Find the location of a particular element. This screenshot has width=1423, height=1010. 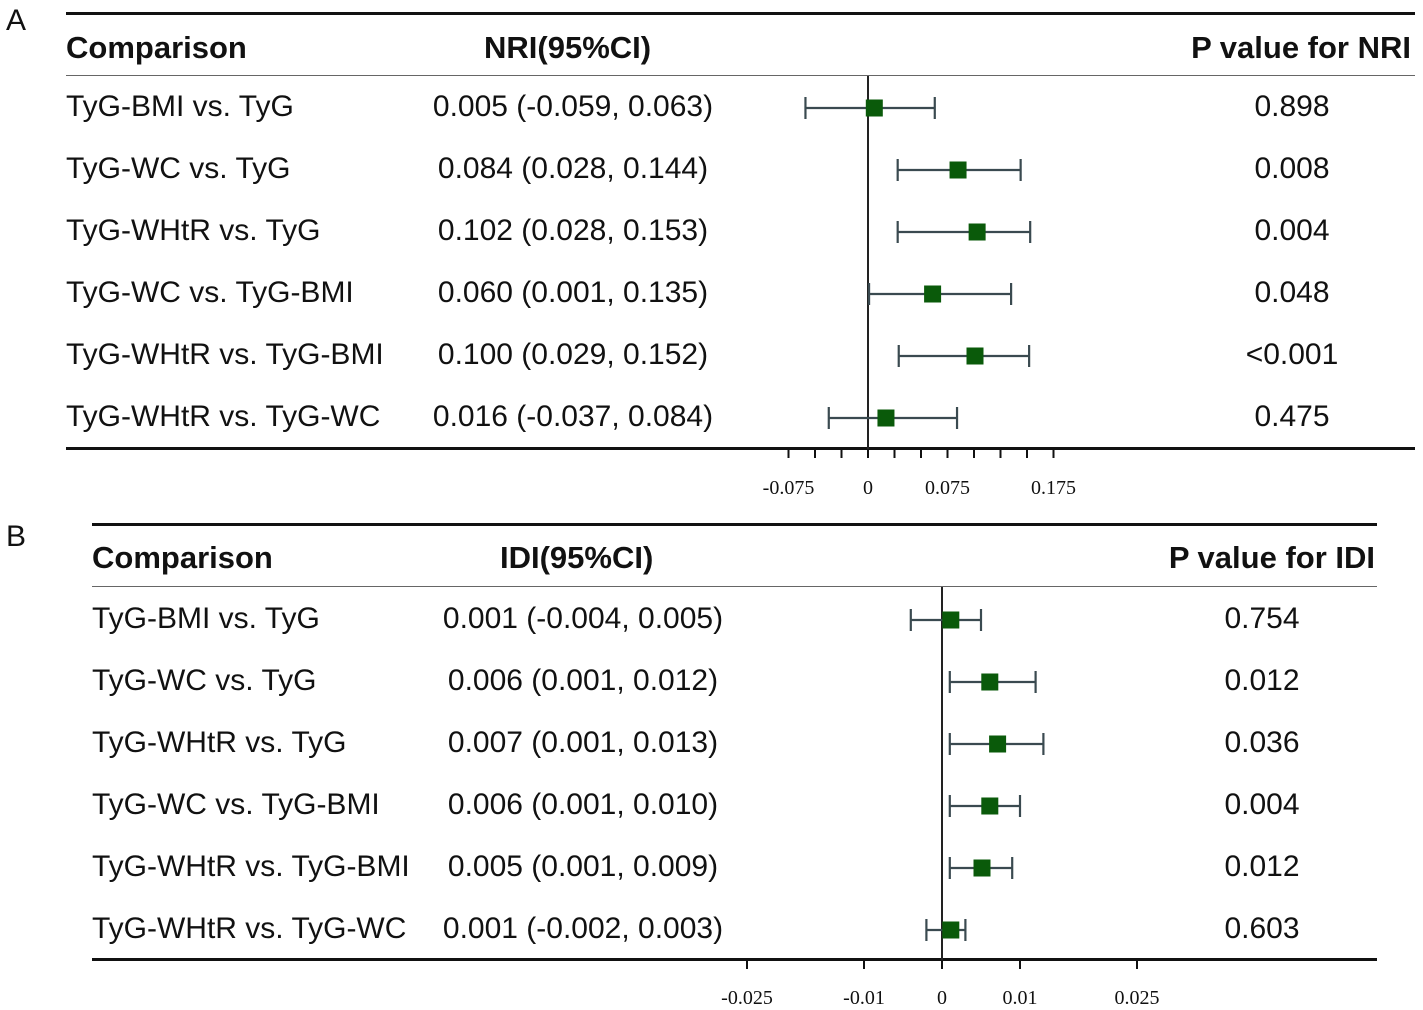

panel-a-row-p-value: 0.048 is located at coordinates (1292, 292).